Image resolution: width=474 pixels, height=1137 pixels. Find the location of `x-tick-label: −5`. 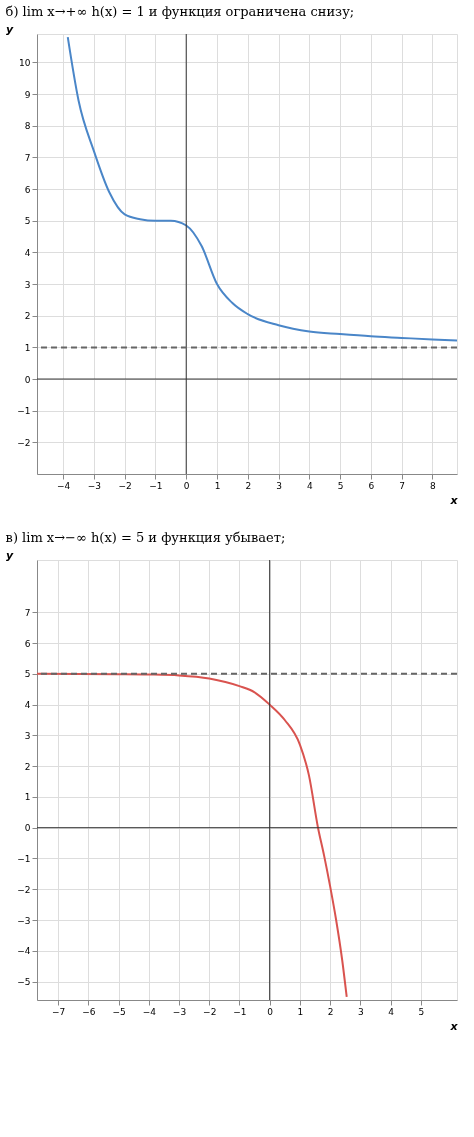

x-tick-label: −5 is located at coordinates (119, 1011).